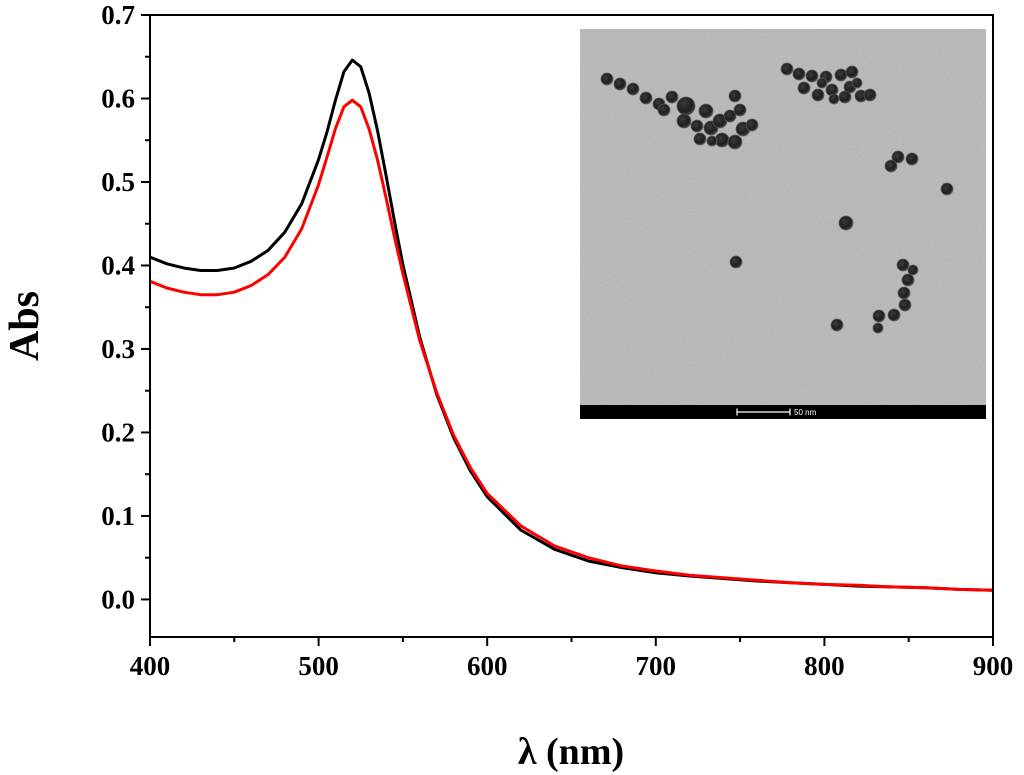 This screenshot has width=1024, height=775. I want to click on x-tick-label: 700, so click(656, 666).